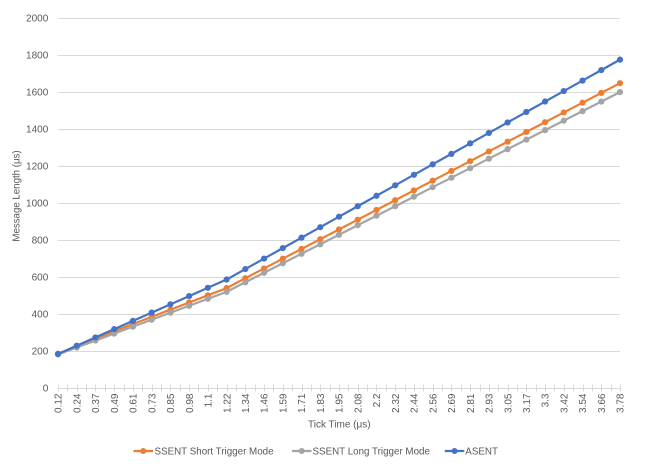 Image resolution: width=650 pixels, height=471 pixels. I want to click on svg-text: 2.44, so click(415, 403).